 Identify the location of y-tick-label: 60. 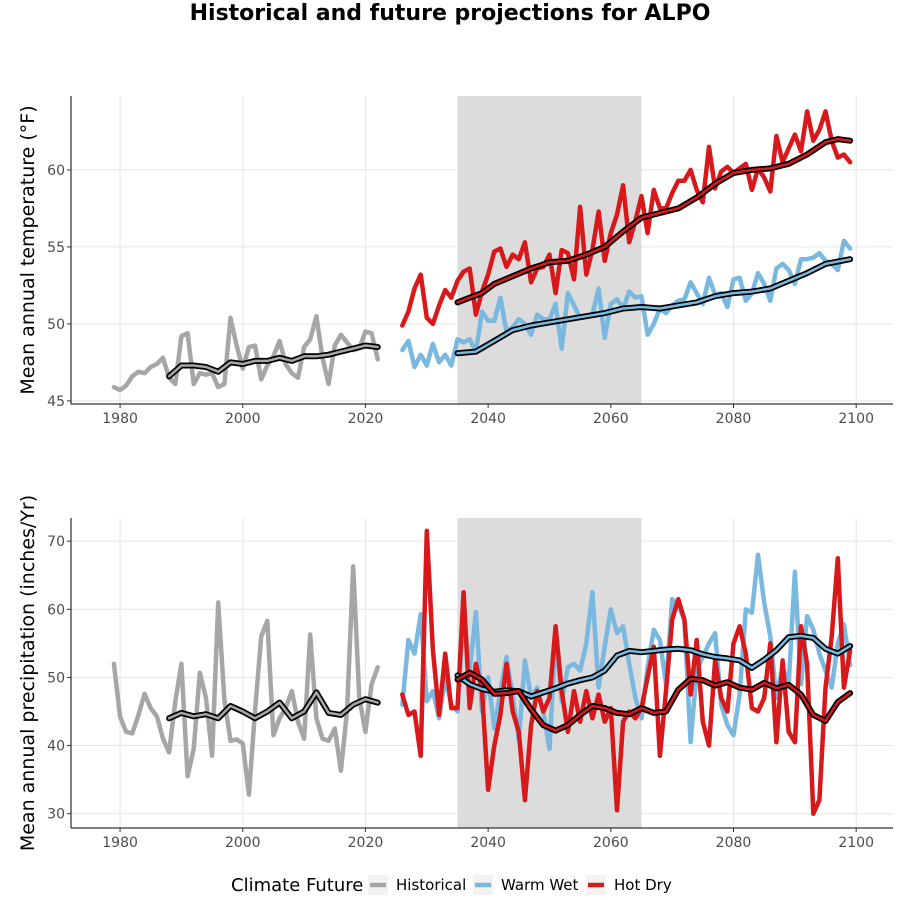
(56, 610).